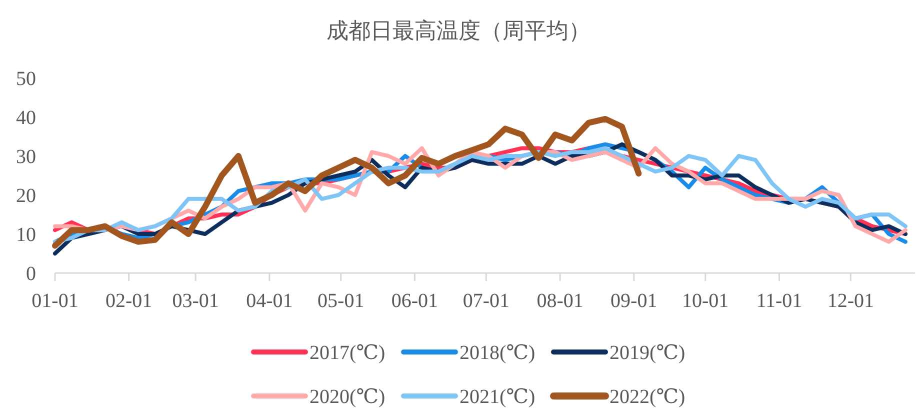 The width and height of the screenshot is (917, 408). I want to click on y-tick-label: 0, so click(31, 274).